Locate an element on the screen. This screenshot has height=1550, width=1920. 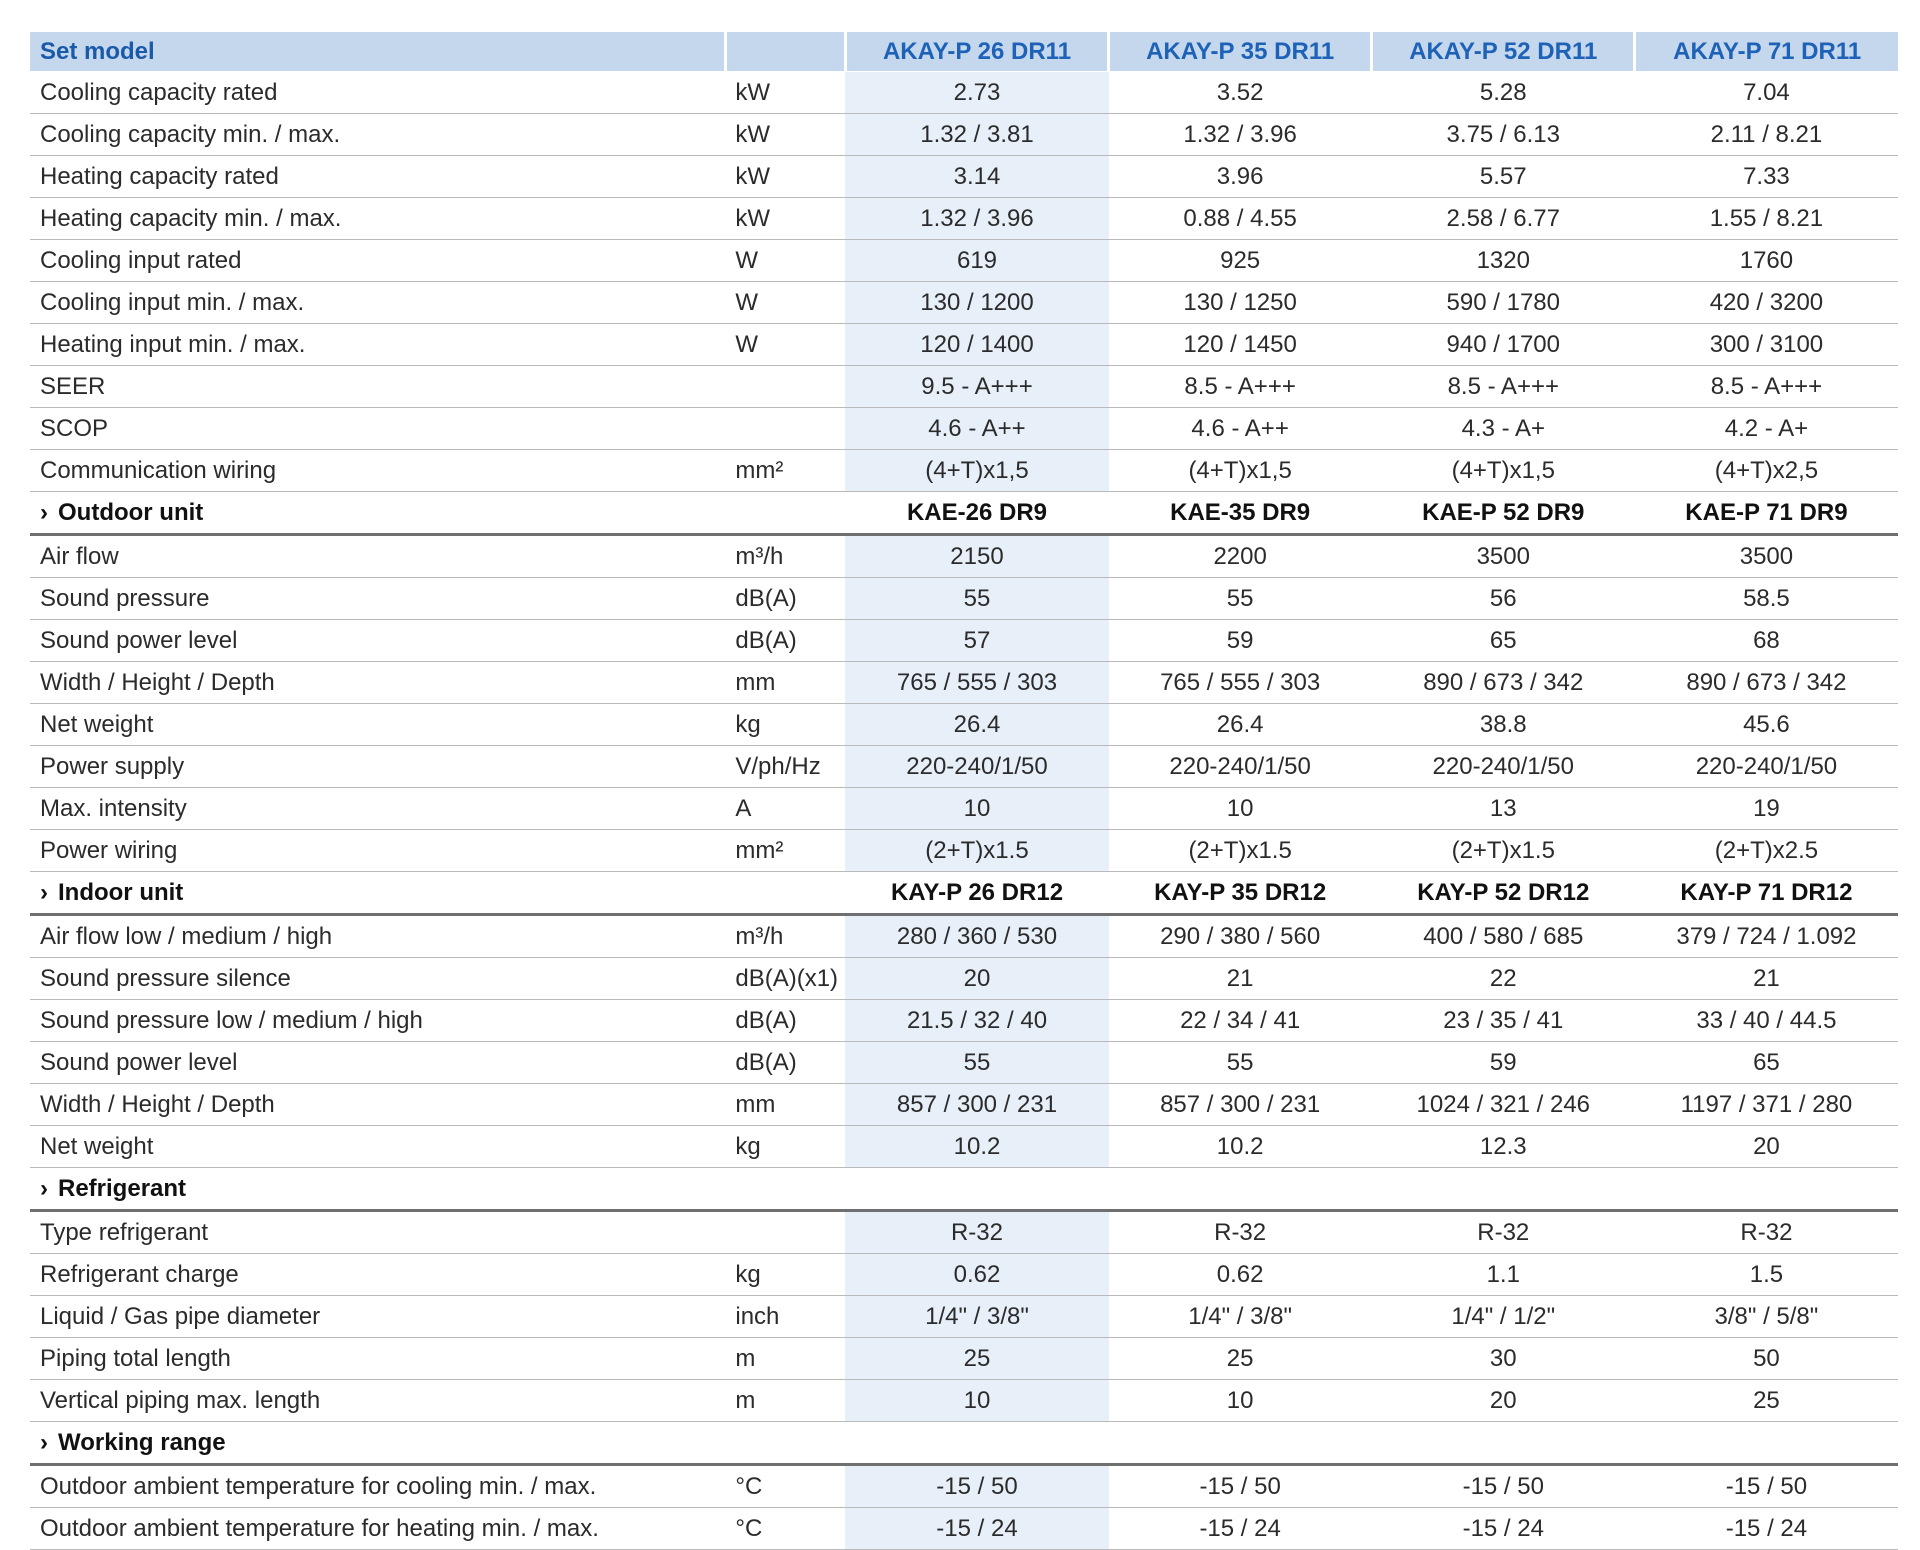
spec-row: Vertical piping max. length m 10 10 20 25 is located at coordinates (964, 1400).